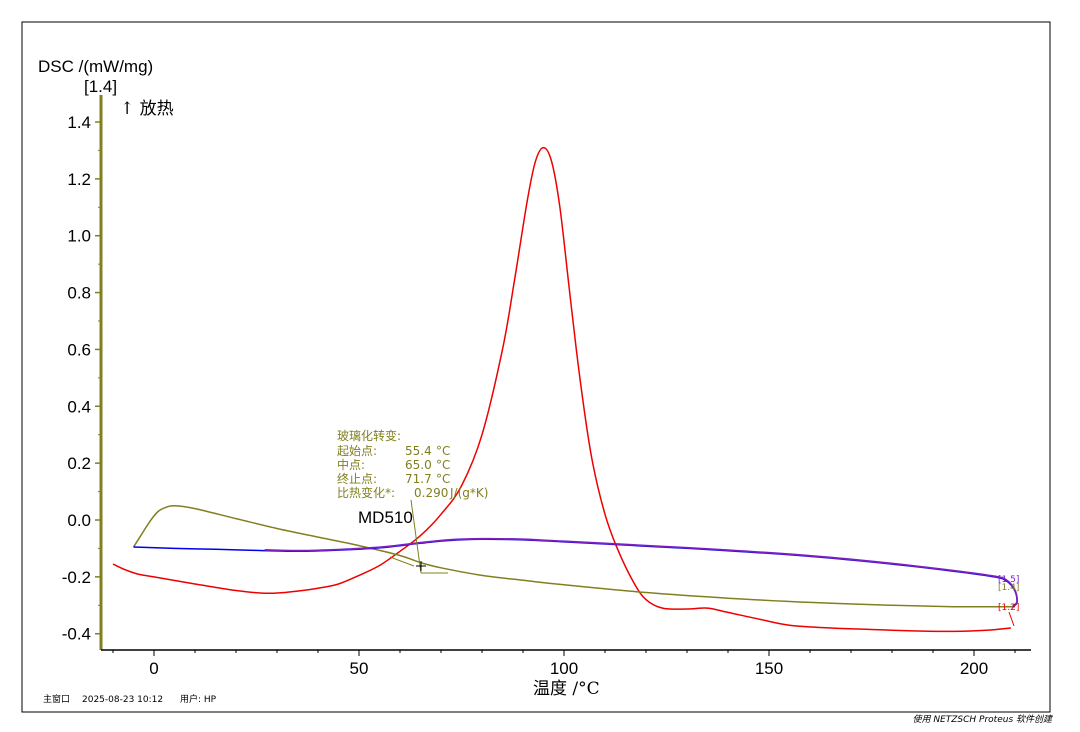 The image size is (1080, 732). I want to click on series-olive-cooling, so click(573, 556).